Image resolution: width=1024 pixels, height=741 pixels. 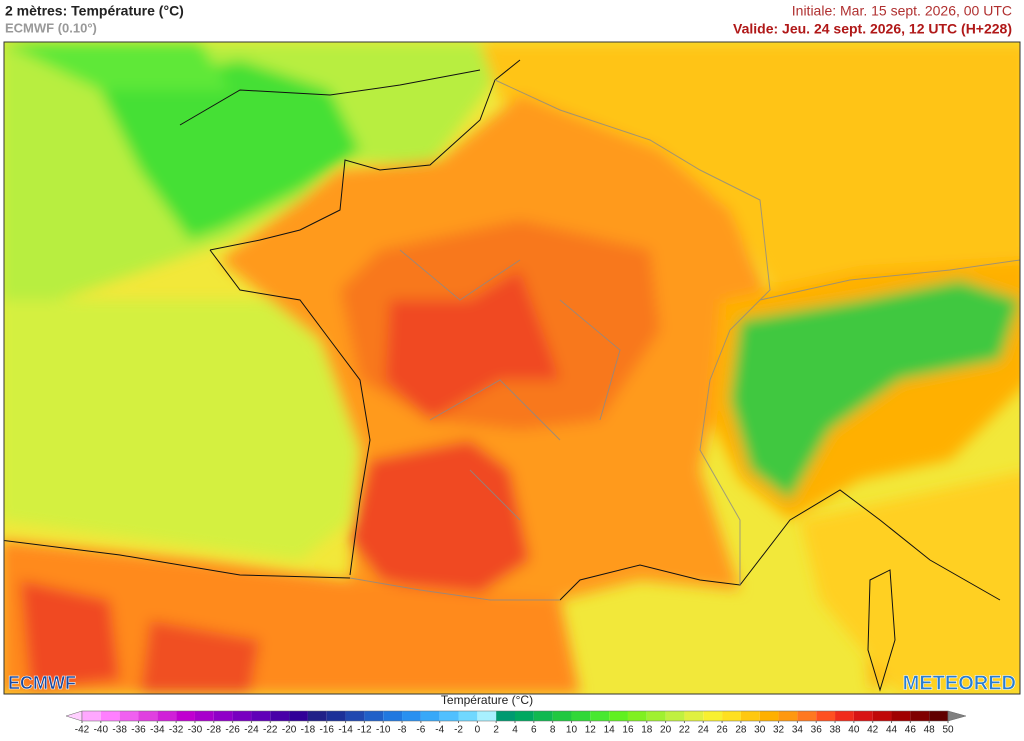 I want to click on model-label: ECMWF (0.10°), so click(x=51, y=27).